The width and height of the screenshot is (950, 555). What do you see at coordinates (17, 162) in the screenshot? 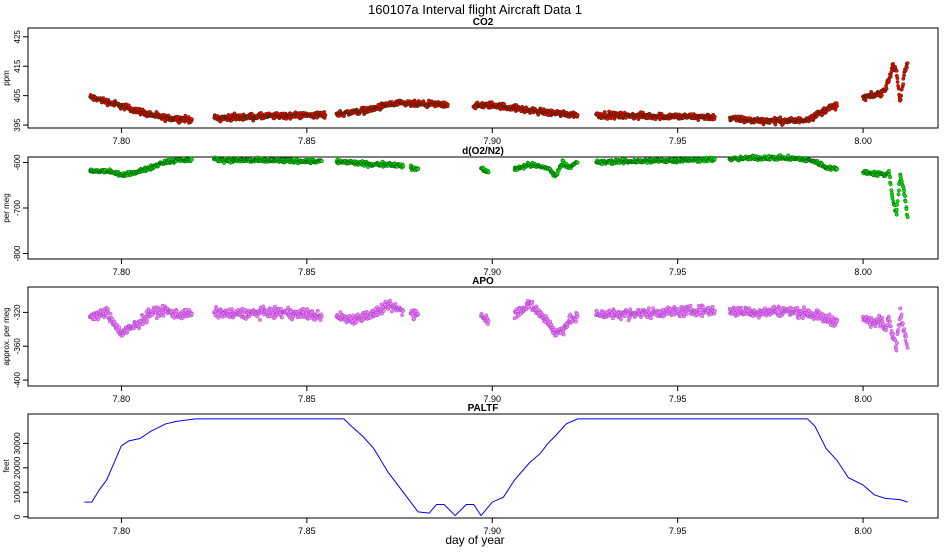
I see `y-tick-label: -600` at bounding box center [17, 162].